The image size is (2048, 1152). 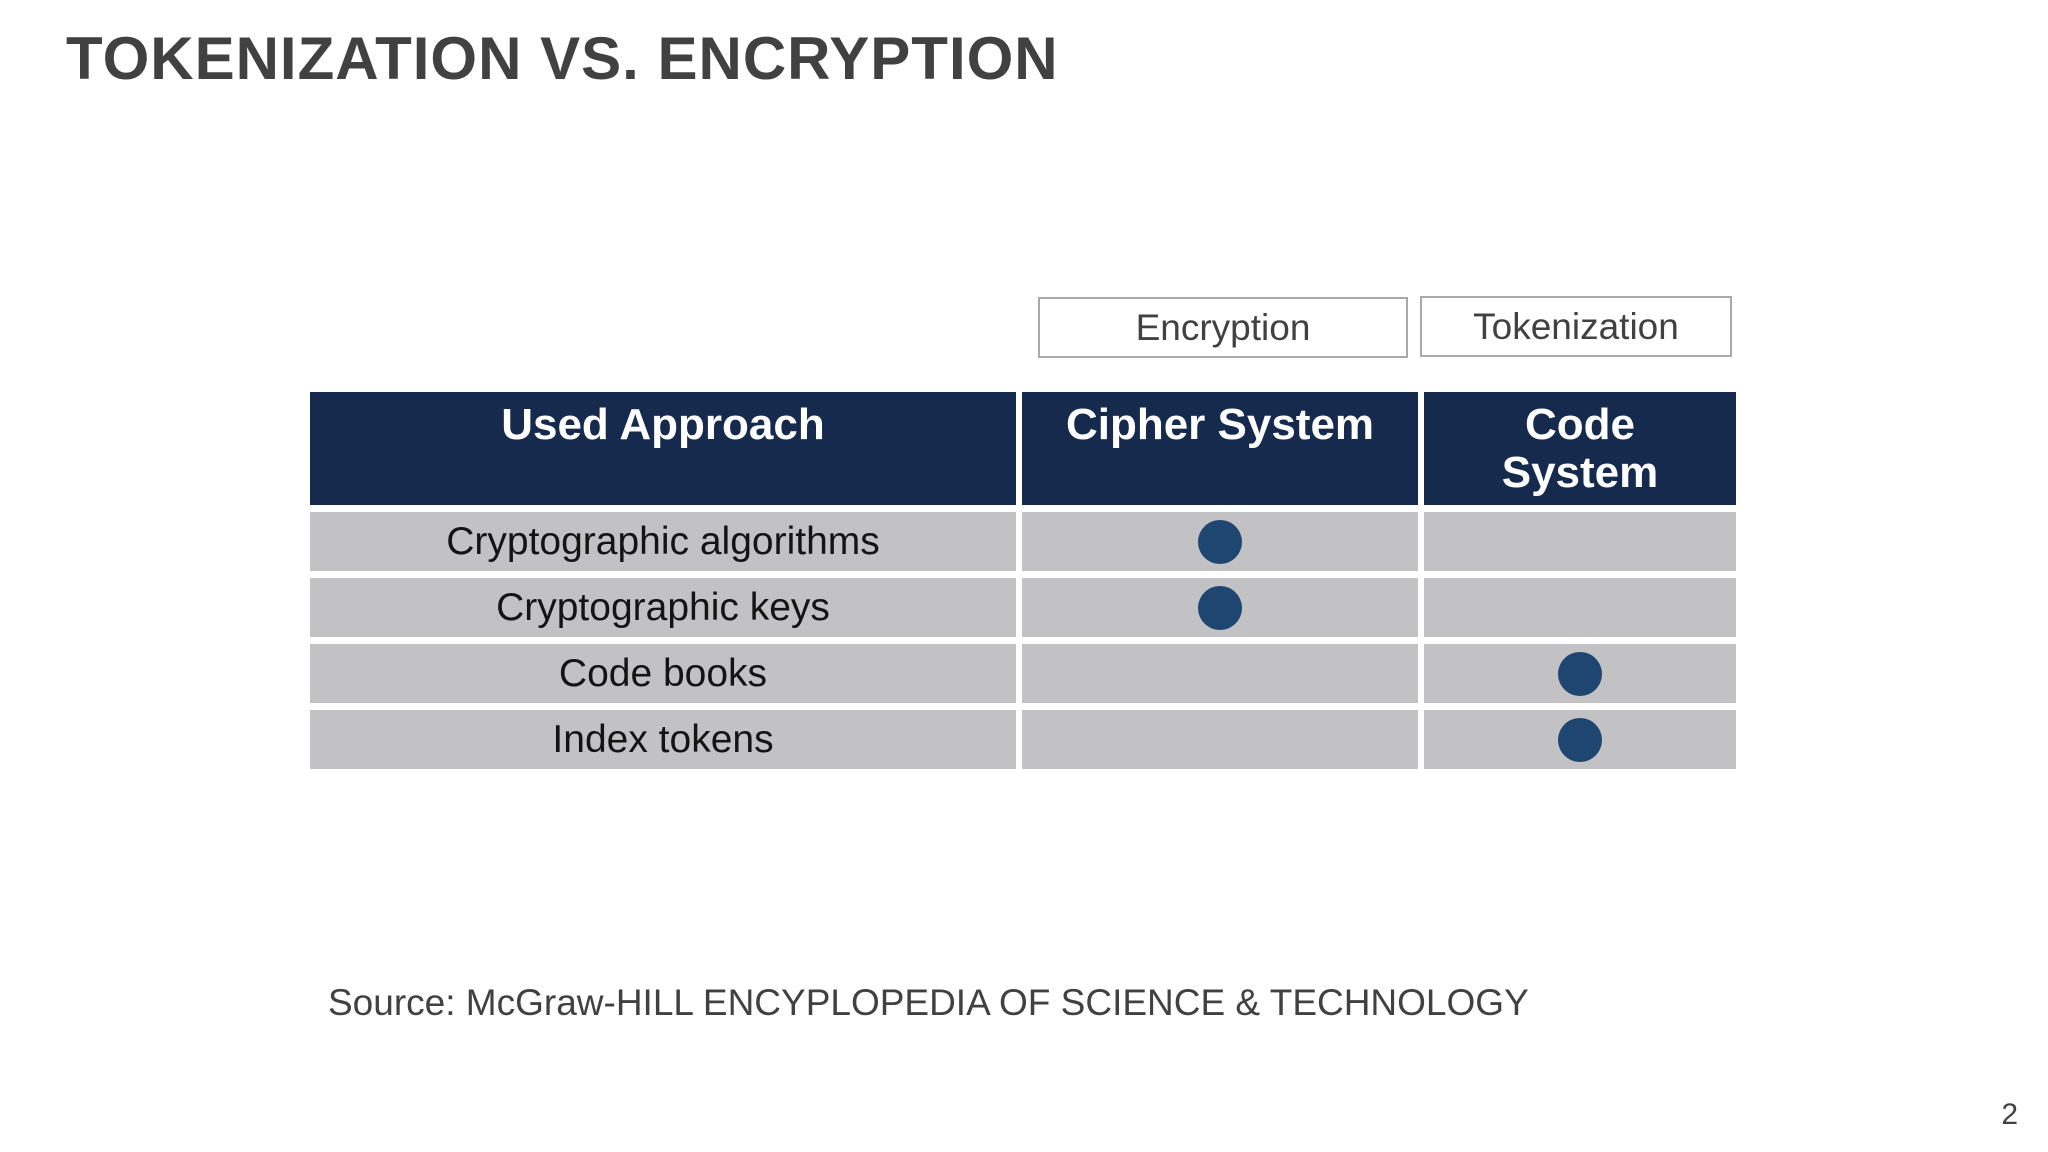 What do you see at coordinates (663, 673) in the screenshot?
I see `approach-cell: Code books` at bounding box center [663, 673].